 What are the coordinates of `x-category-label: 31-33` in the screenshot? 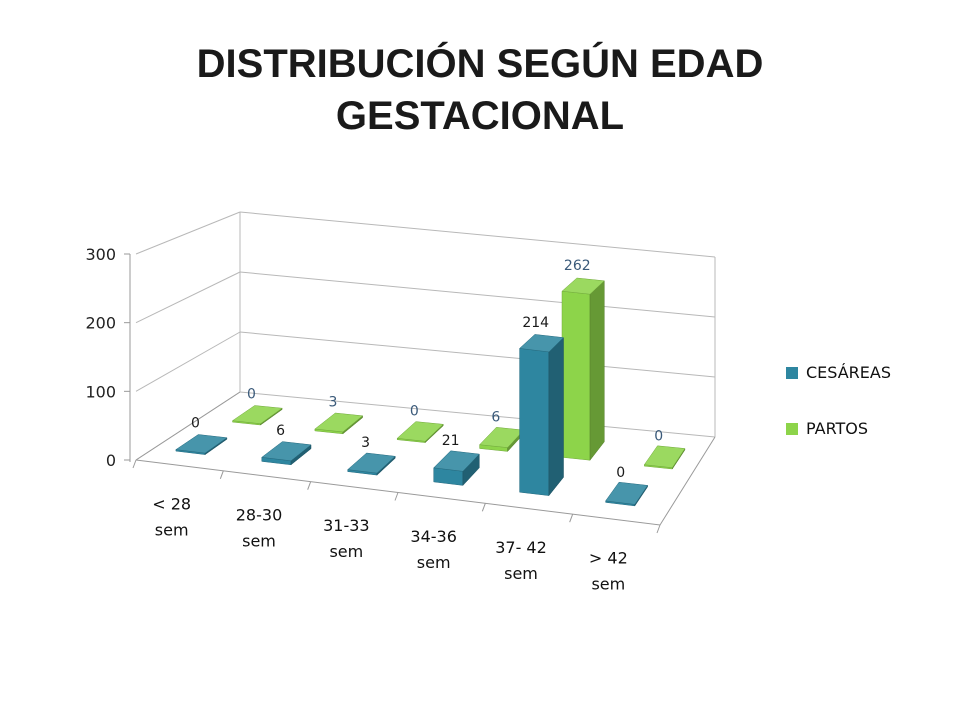 It's located at (346, 525).